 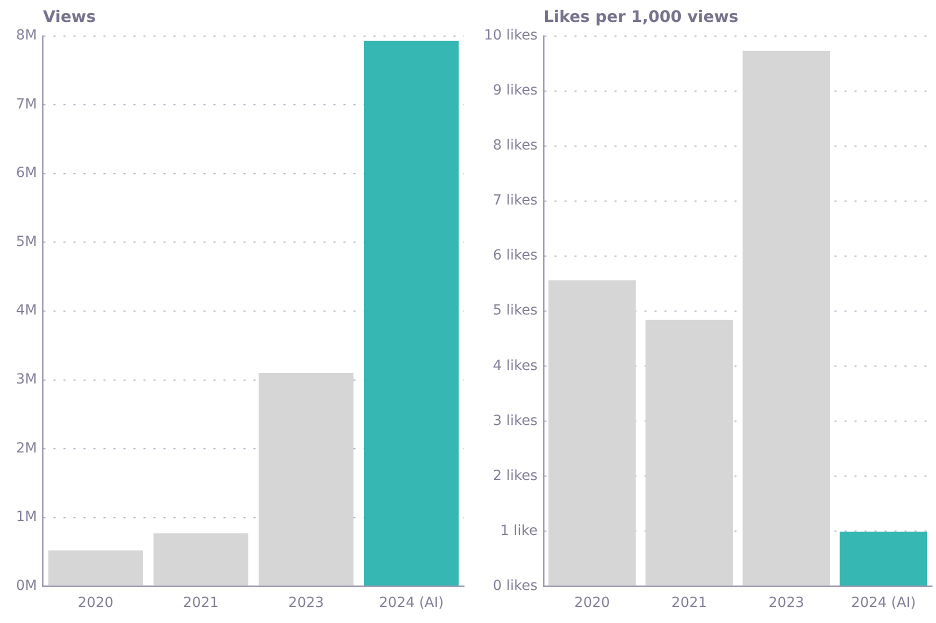 What do you see at coordinates (515, 476) in the screenshot?
I see `y-tick-label: 2 likes` at bounding box center [515, 476].